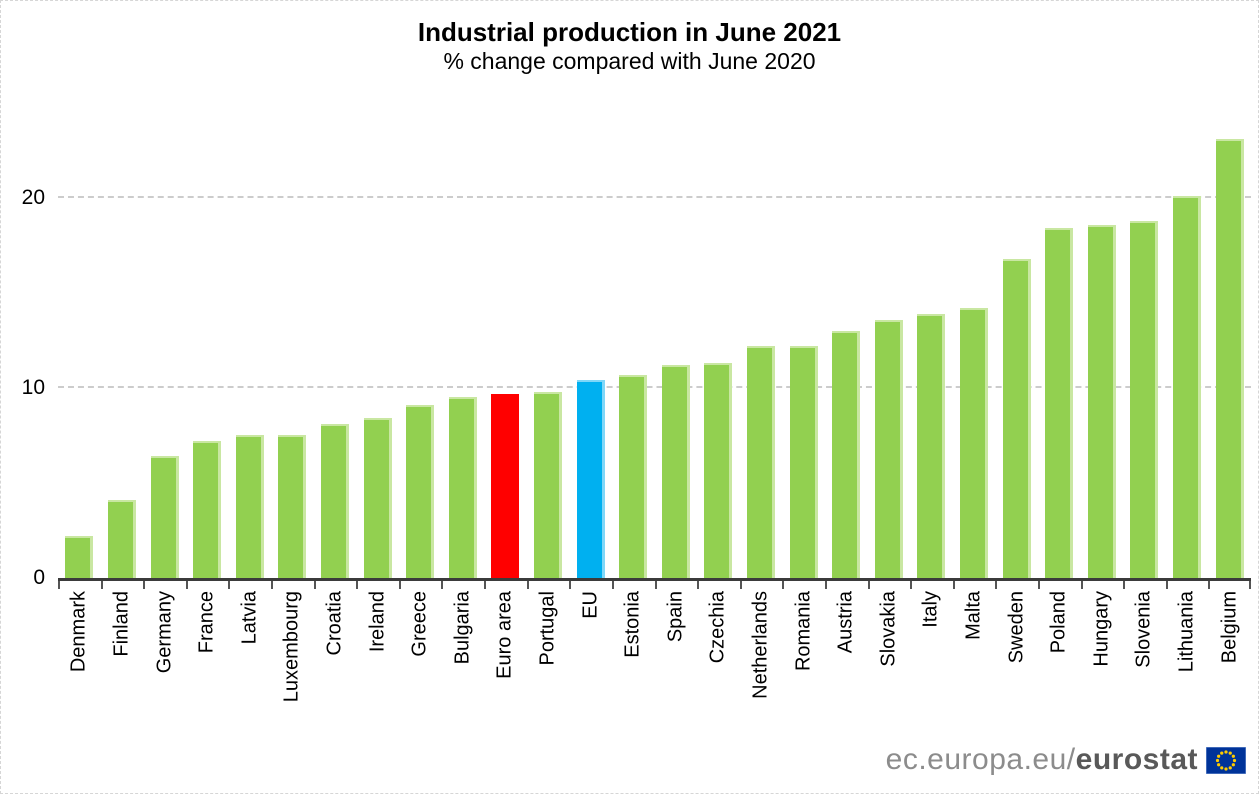  What do you see at coordinates (1059, 403) in the screenshot?
I see `bar-poland` at bounding box center [1059, 403].